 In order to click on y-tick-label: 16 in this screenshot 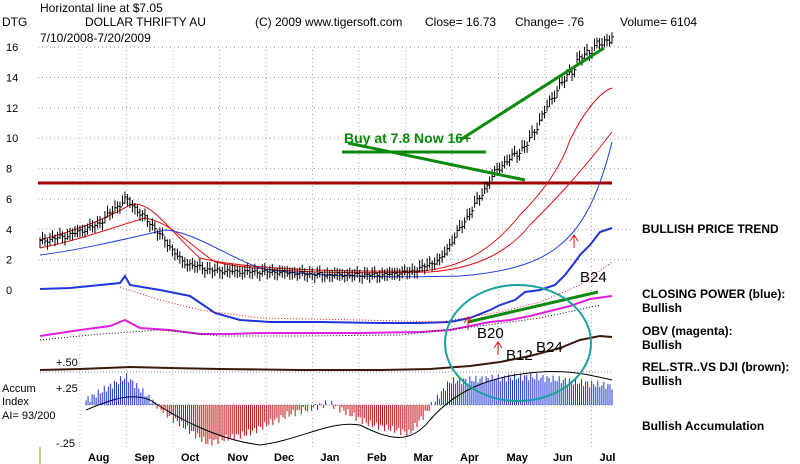, I will do `click(12, 48)`.